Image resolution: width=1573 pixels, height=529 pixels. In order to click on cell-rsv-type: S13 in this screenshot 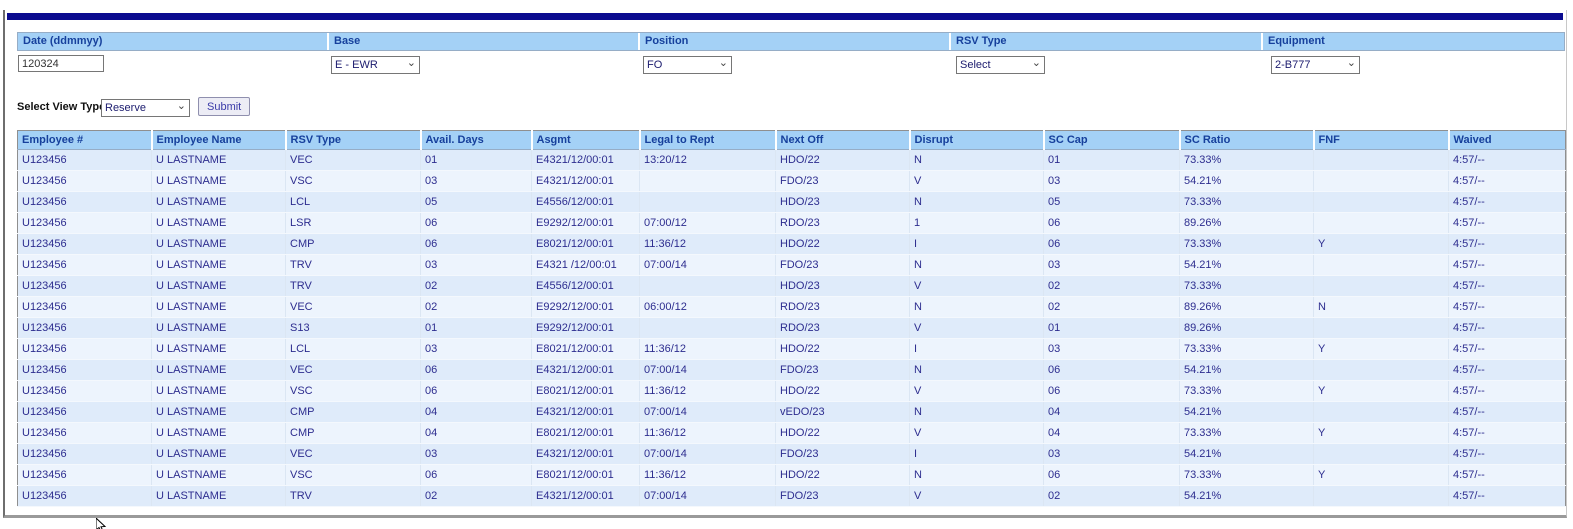, I will do `click(353, 328)`.